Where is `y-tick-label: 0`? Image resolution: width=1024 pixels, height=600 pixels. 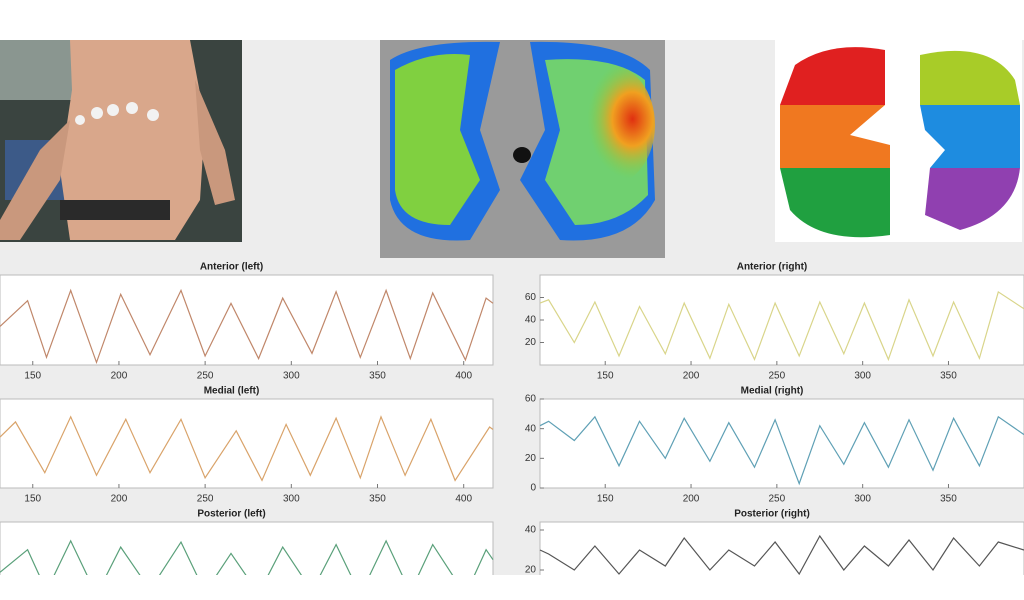 y-tick-label: 0 is located at coordinates (533, 488).